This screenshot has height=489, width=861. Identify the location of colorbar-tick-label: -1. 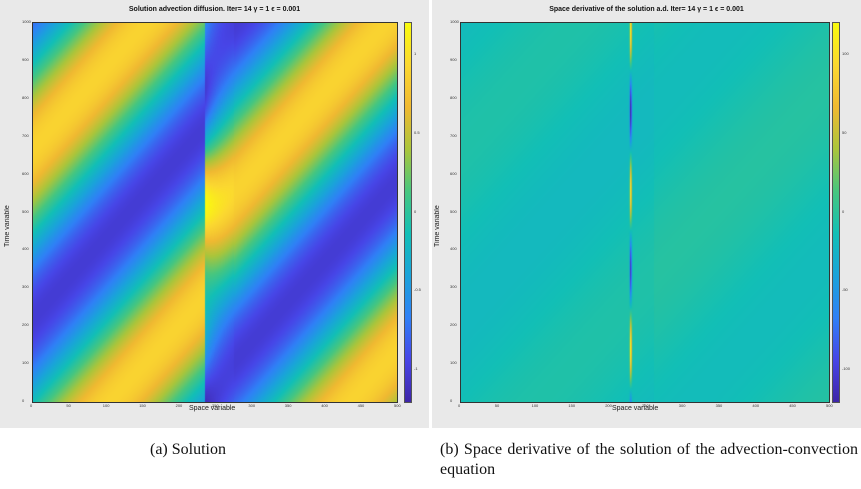
(416, 369).